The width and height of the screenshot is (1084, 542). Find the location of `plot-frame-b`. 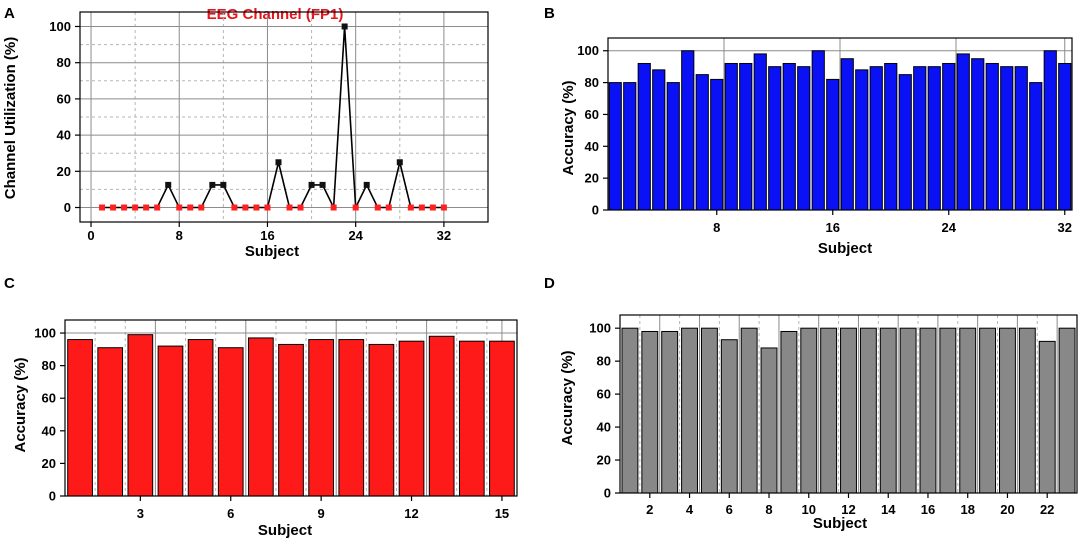

plot-frame-b is located at coordinates (840, 124).